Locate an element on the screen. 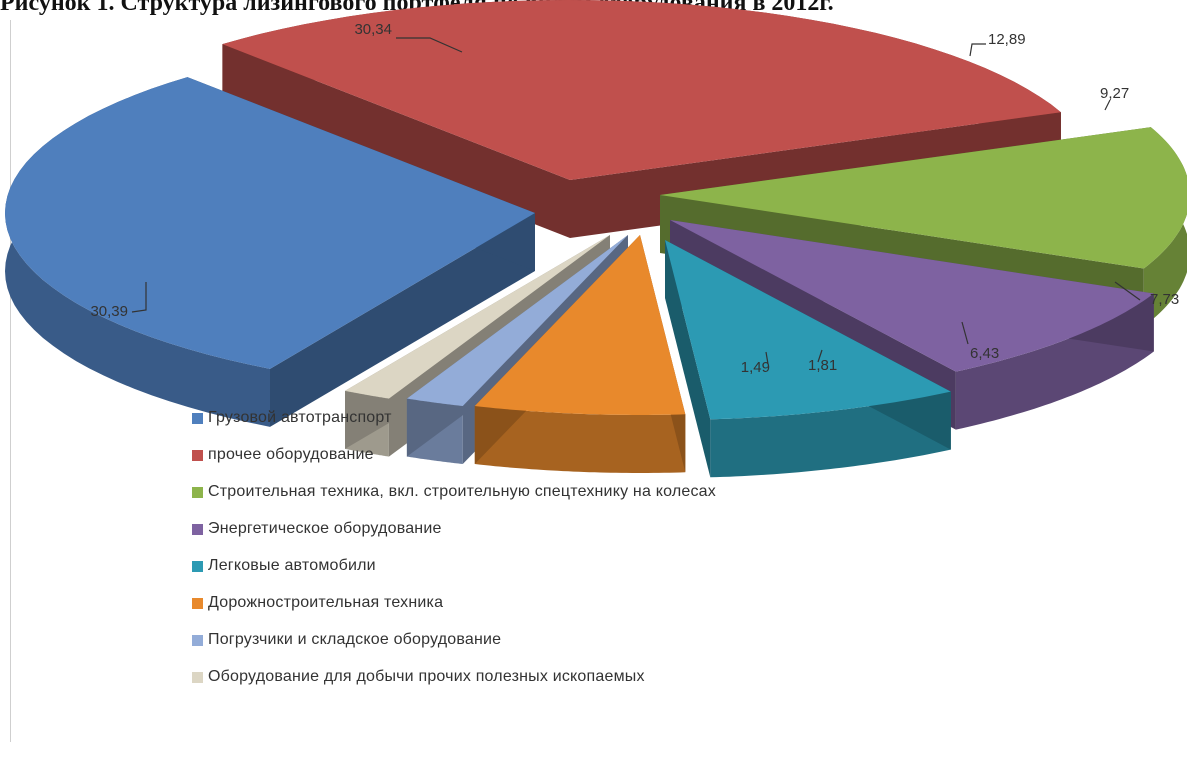 This screenshot has height=769, width=1187. legend-label: прочее оборудование is located at coordinates (291, 454).